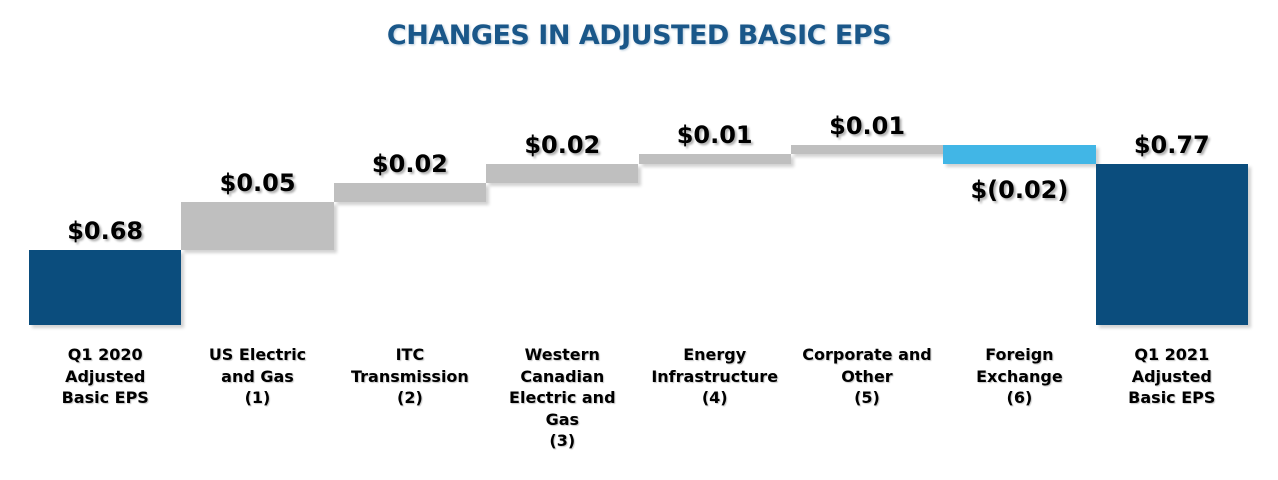  I want to click on category-label-7: Foreign Exchange (6), so click(1019, 376).